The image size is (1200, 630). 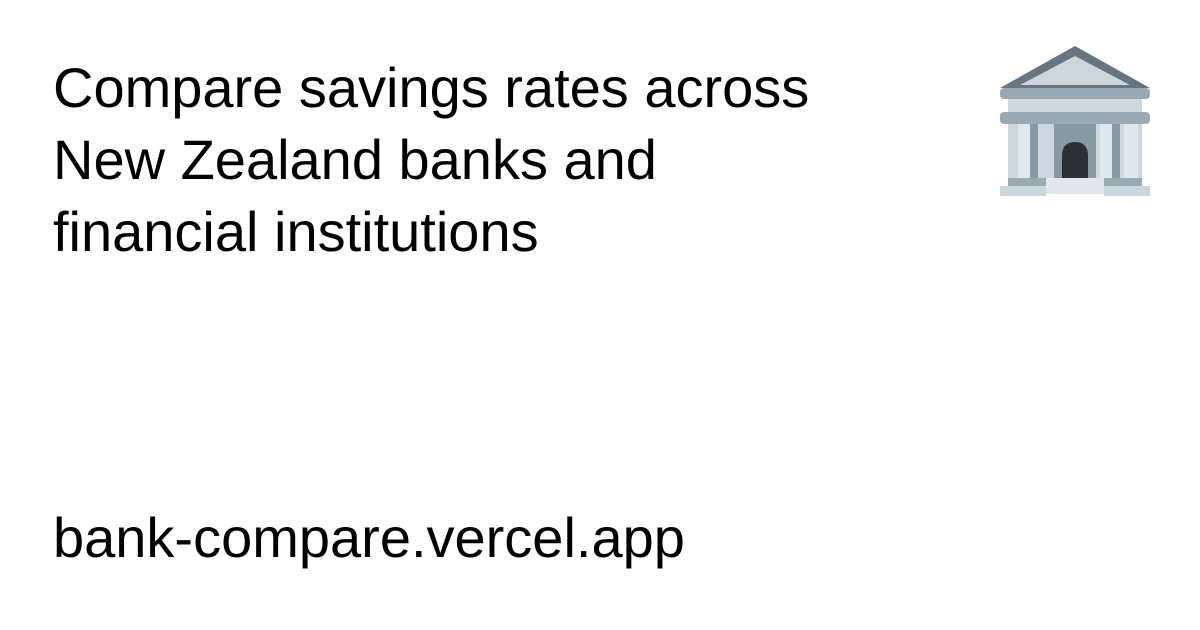 I want to click on bank-building-icon, so click(x=1075, y=121).